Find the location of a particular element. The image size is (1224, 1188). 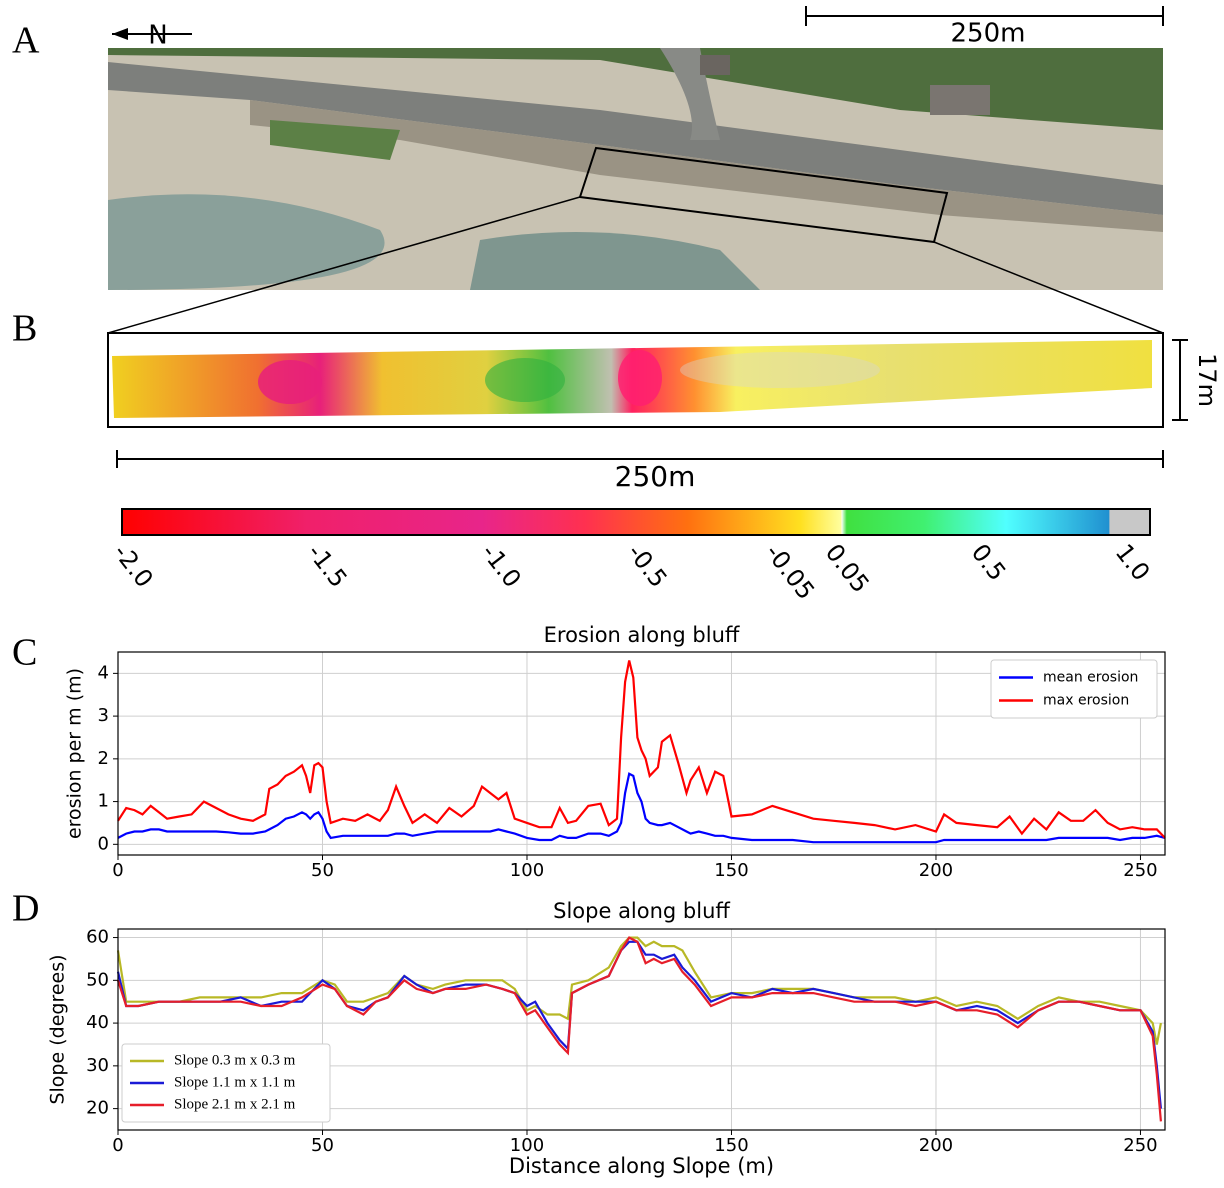

panel-label: C is located at coordinates (24, 653).